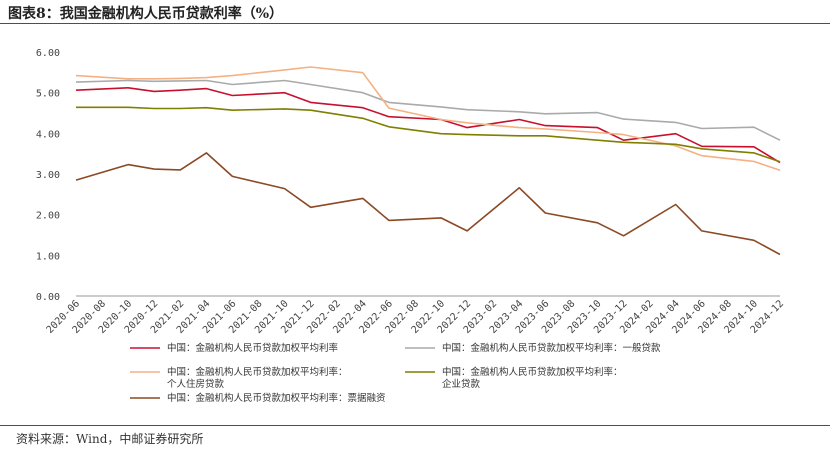  Describe the element at coordinates (110, 439) in the screenshot. I see `source-note: 资料来源：Wind，中邮证券研究所` at that location.